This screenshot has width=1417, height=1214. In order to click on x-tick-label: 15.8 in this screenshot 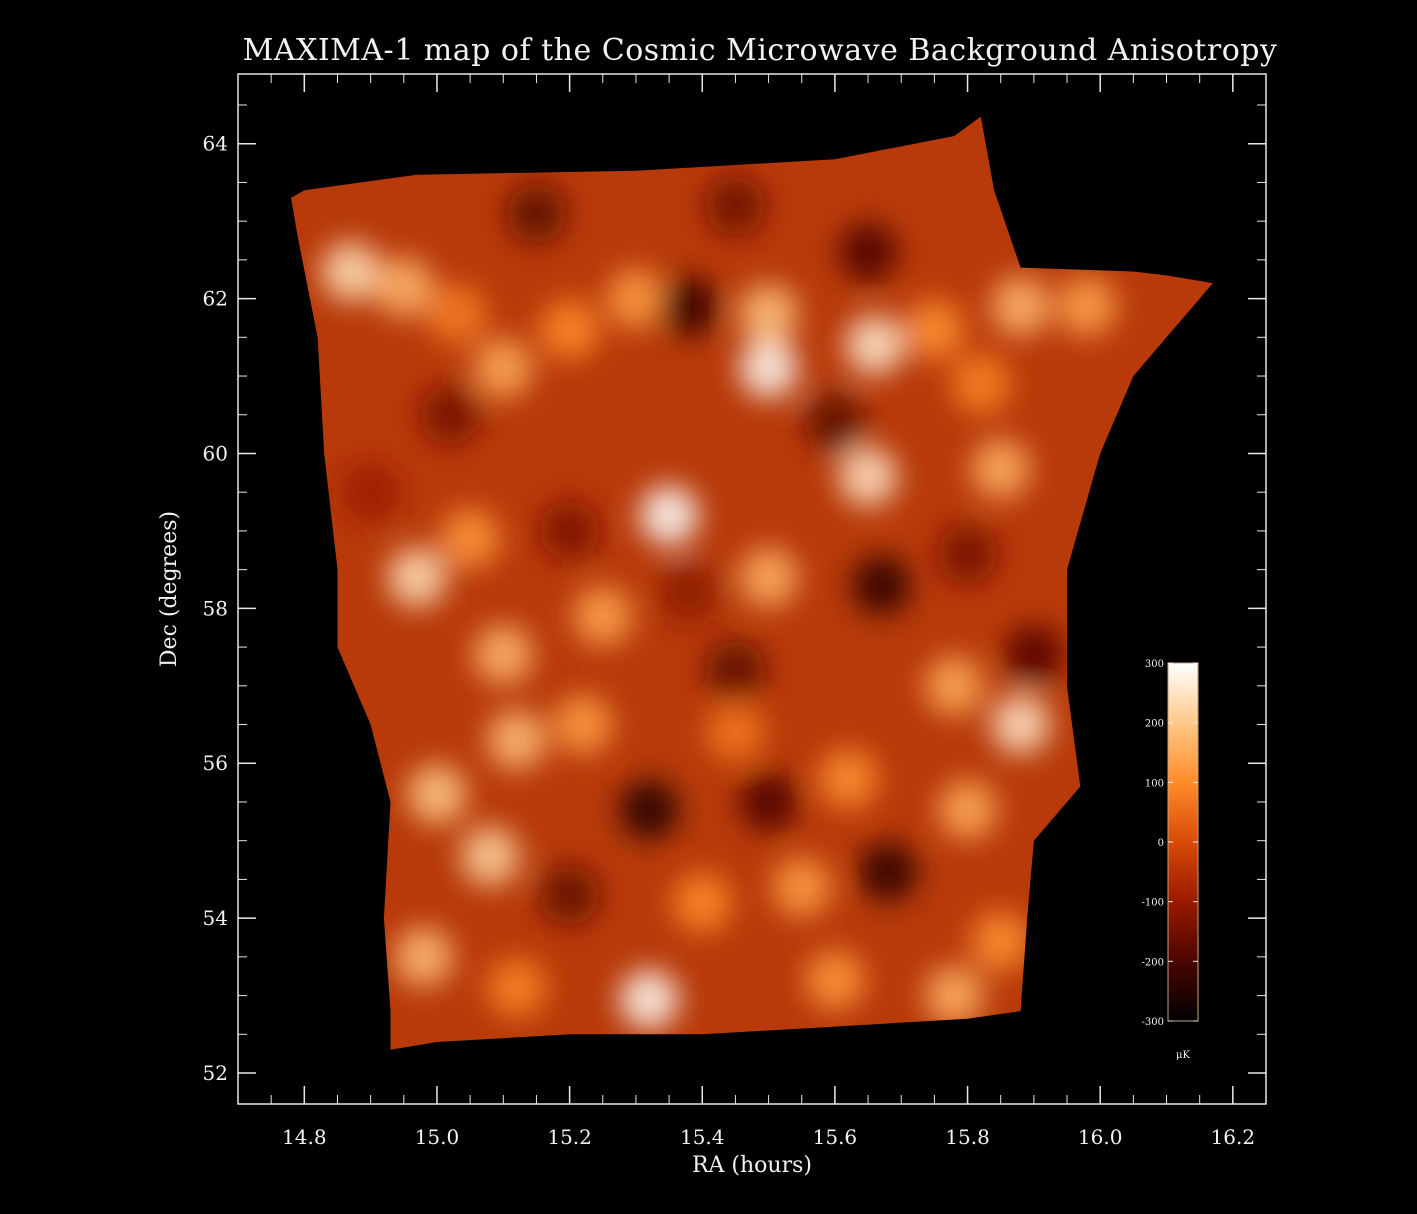, I will do `click(967, 1137)`.